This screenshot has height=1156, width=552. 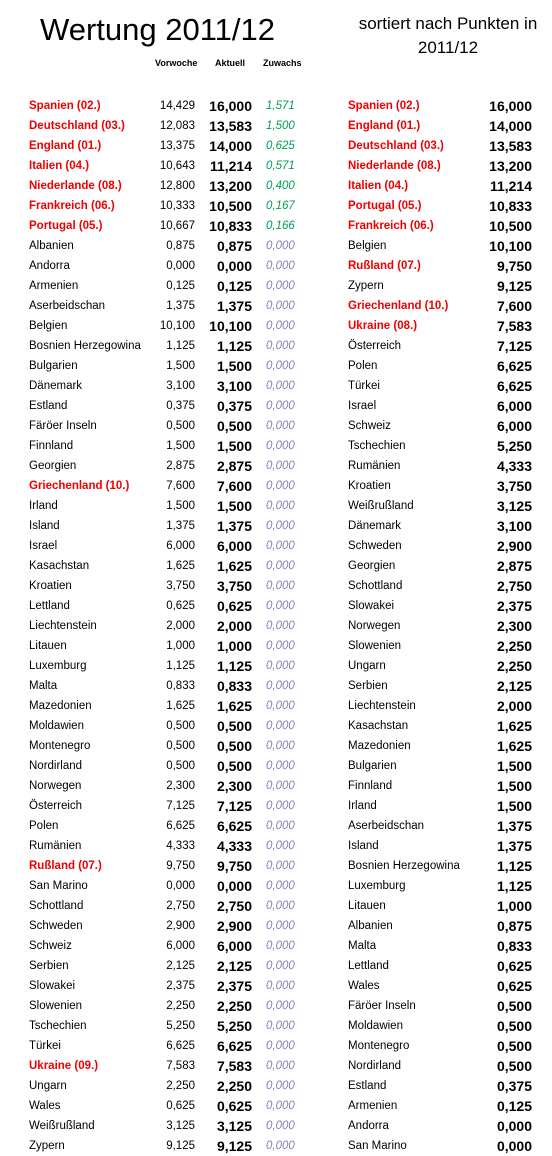 What do you see at coordinates (85, 346) in the screenshot?
I see `country-name: Bosnien Herzegowina` at bounding box center [85, 346].